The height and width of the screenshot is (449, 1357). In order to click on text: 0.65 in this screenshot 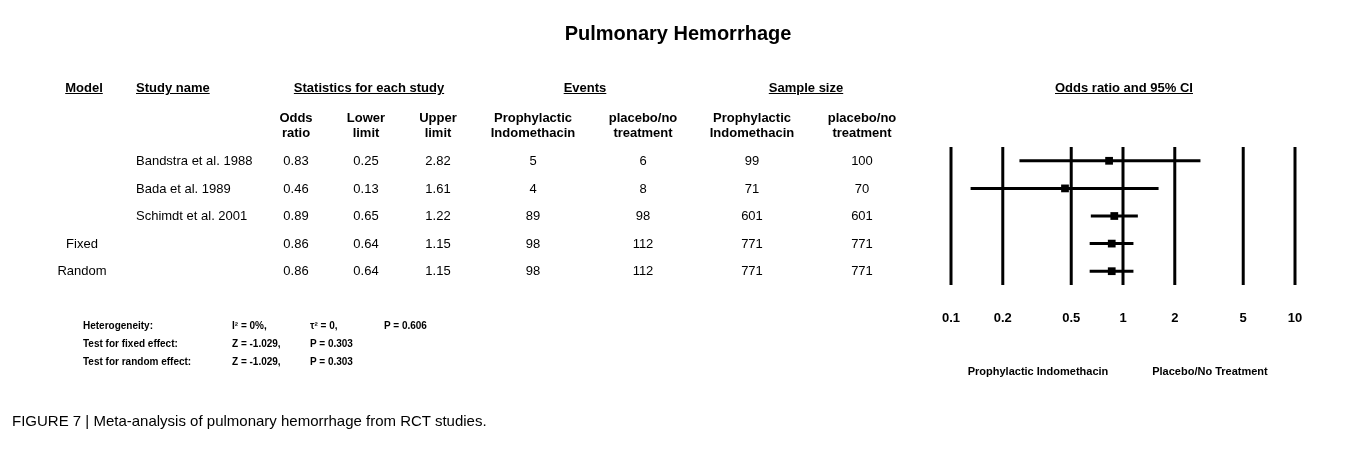, I will do `click(366, 215)`.